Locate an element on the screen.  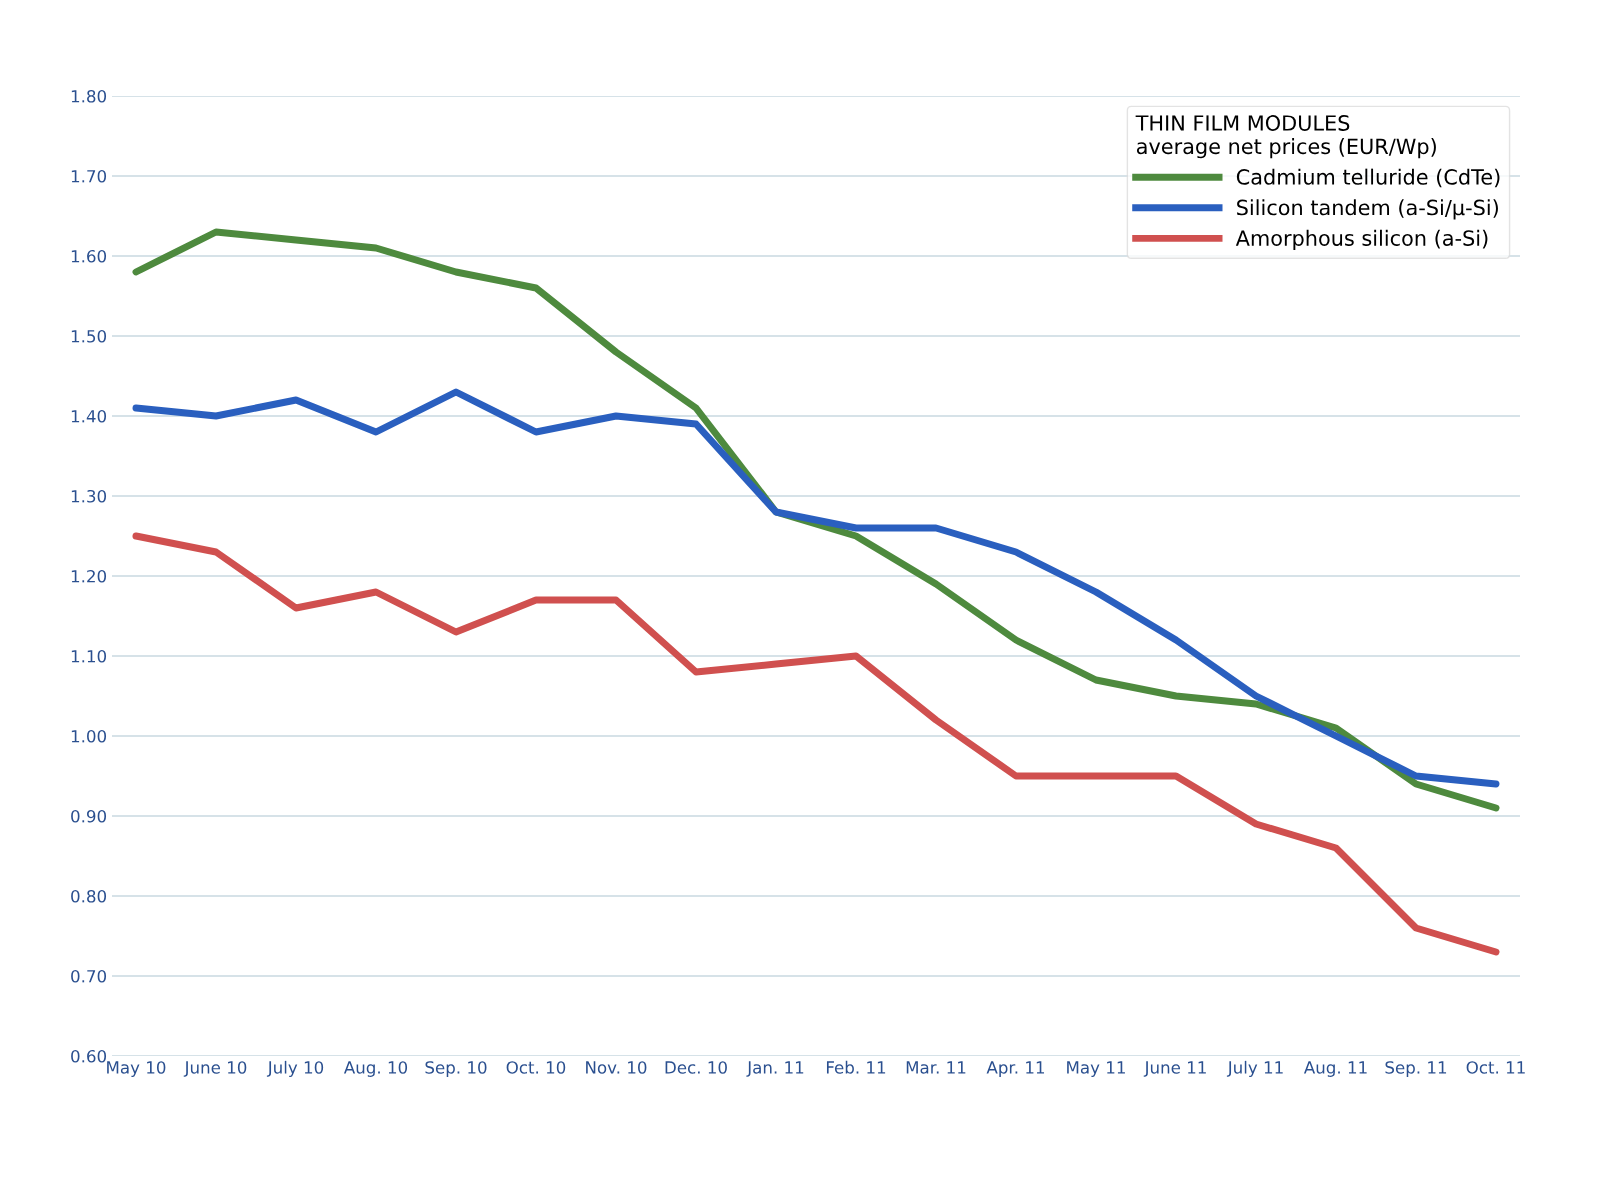
legend-label: Silicon tandem (a-Si/µ-Si) is located at coordinates (1367, 209).